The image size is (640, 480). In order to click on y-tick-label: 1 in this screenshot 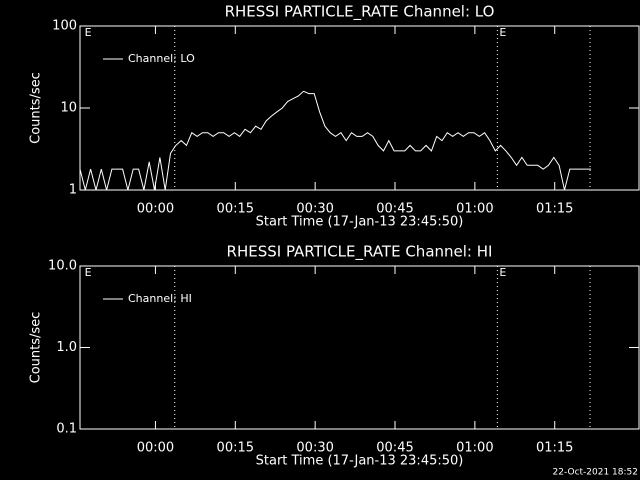, I will do `click(73, 190)`.